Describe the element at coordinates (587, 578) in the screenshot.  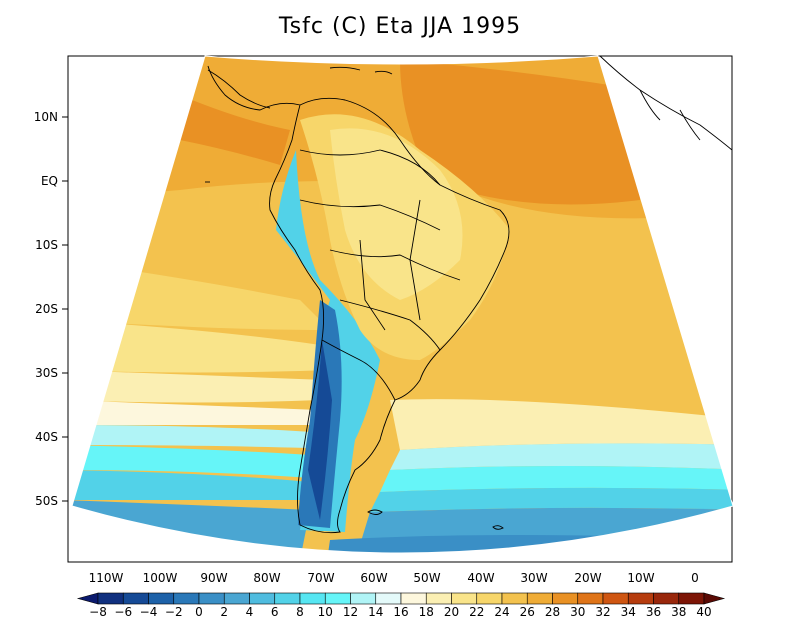
I see `x-tick-label: 20W` at that location.